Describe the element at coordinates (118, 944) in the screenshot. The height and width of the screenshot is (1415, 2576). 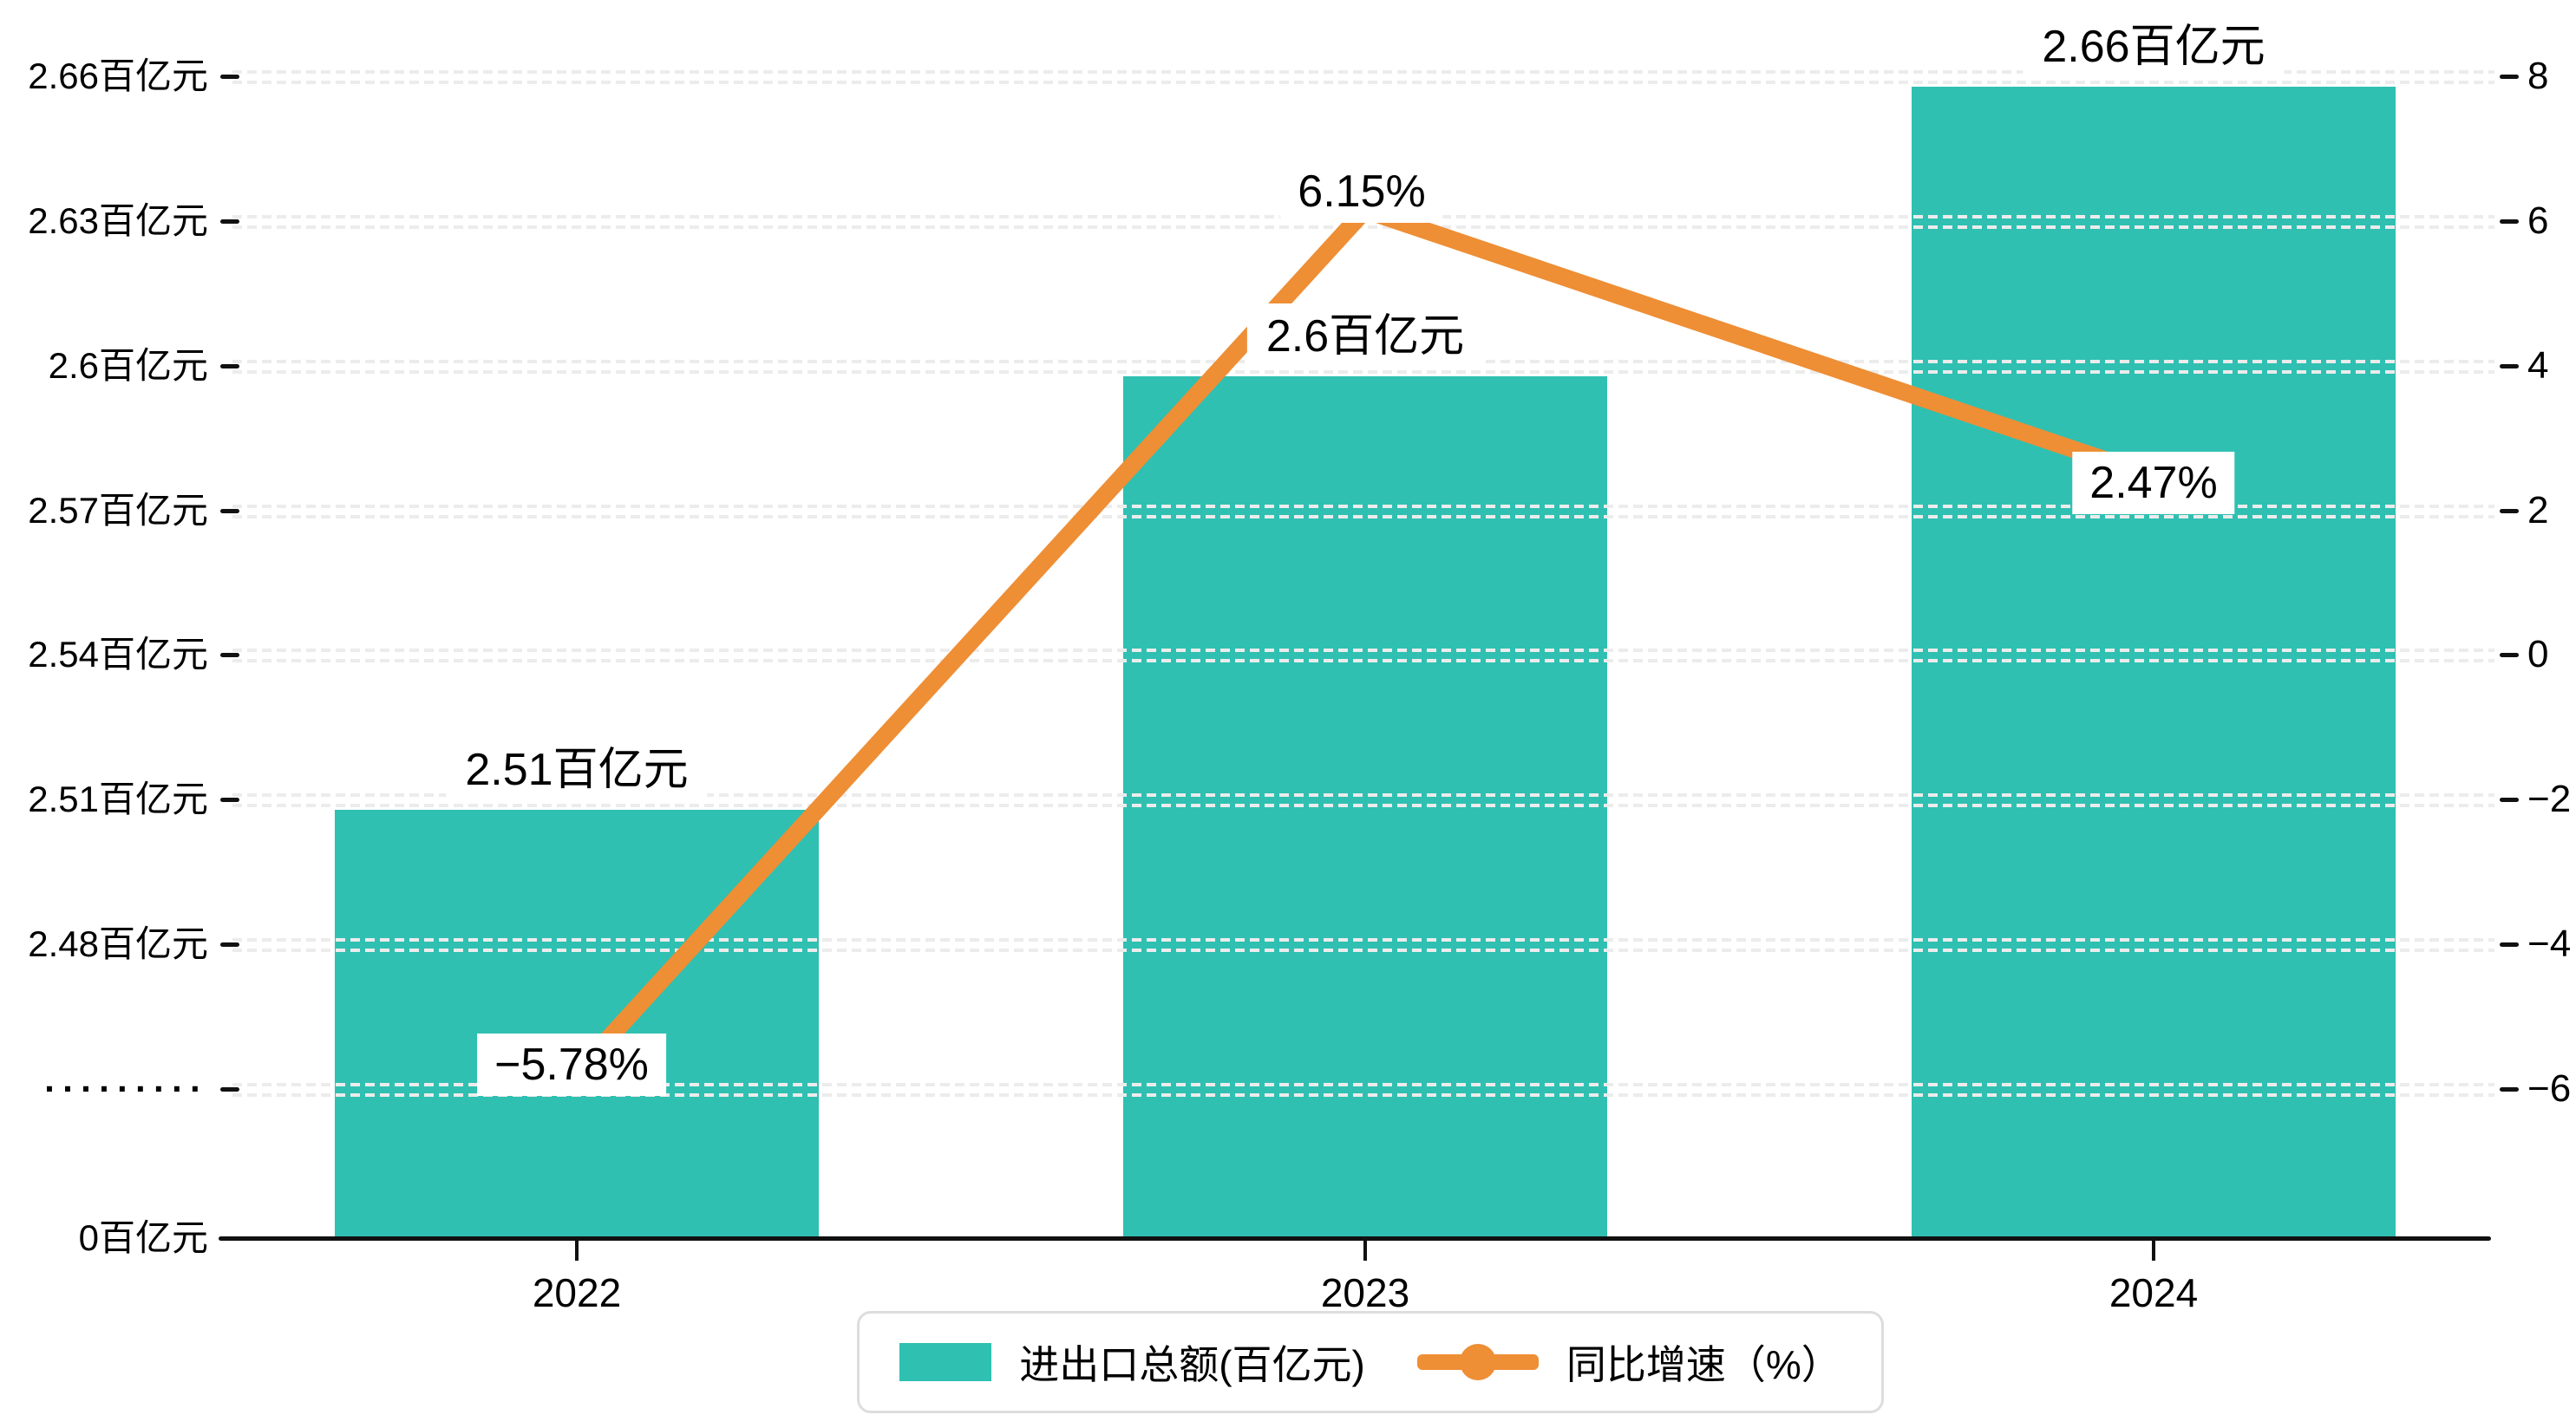
I see `y-axis-tick-label: 2.48百亿元` at that location.